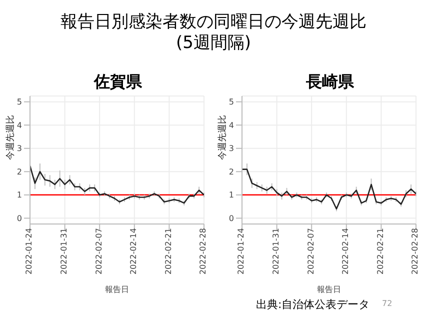 Image resolution: width=427 pixels, height=320 pixels. Describe the element at coordinates (214, 33) in the screenshot. I see `text: 報告日別感染者数の同曜日の今週先週比 (5週間隔)` at that location.